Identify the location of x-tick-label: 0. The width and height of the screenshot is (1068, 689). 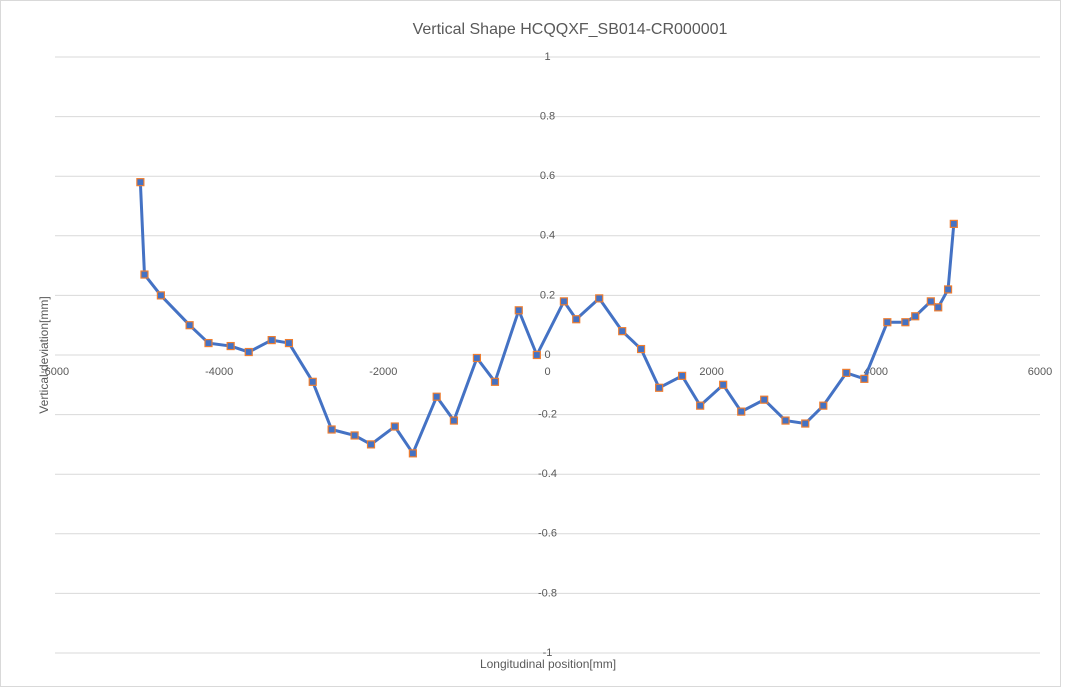
(547, 372).